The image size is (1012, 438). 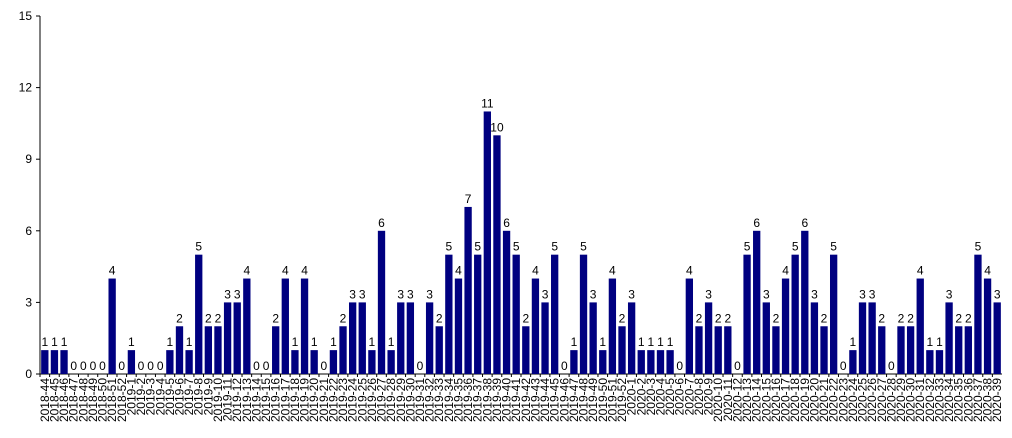 What do you see at coordinates (199, 397) in the screenshot?
I see `x-tick-label: 2019-8` at bounding box center [199, 397].